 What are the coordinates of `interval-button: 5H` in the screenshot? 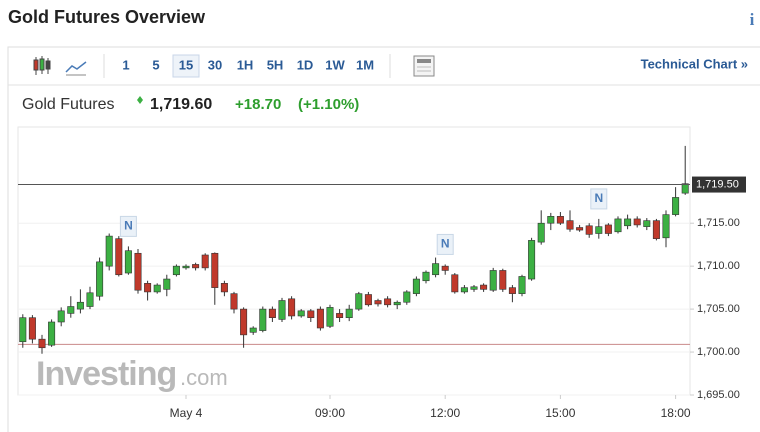 It's located at (275, 64).